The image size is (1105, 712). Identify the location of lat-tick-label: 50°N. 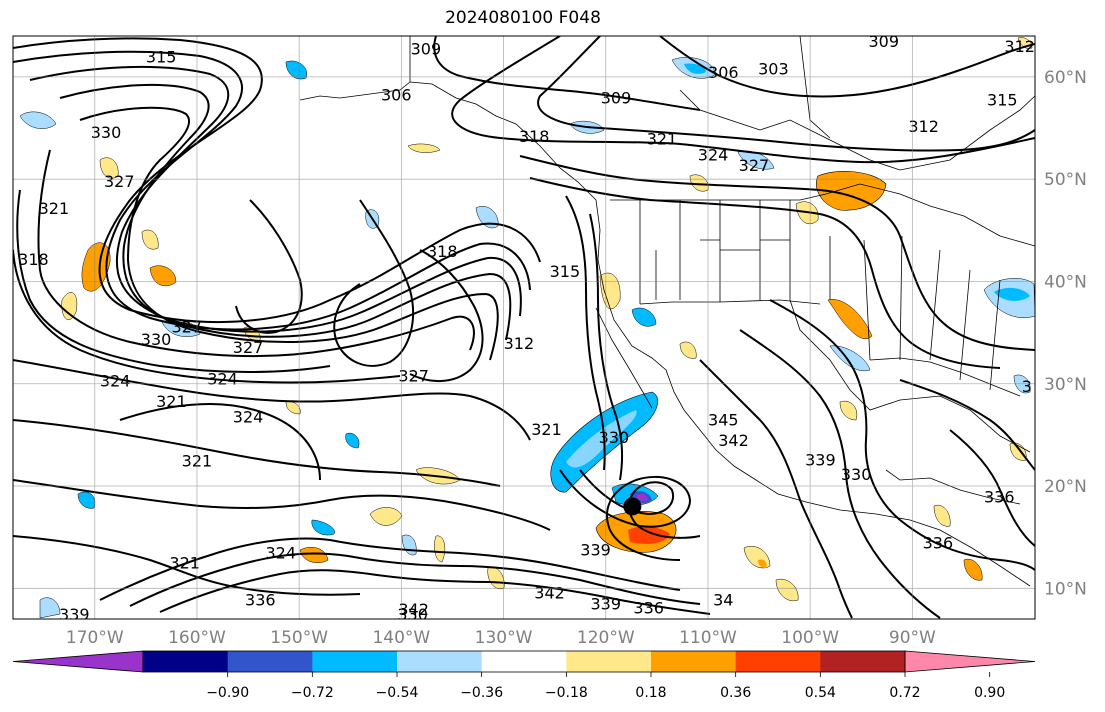
(1065, 180).